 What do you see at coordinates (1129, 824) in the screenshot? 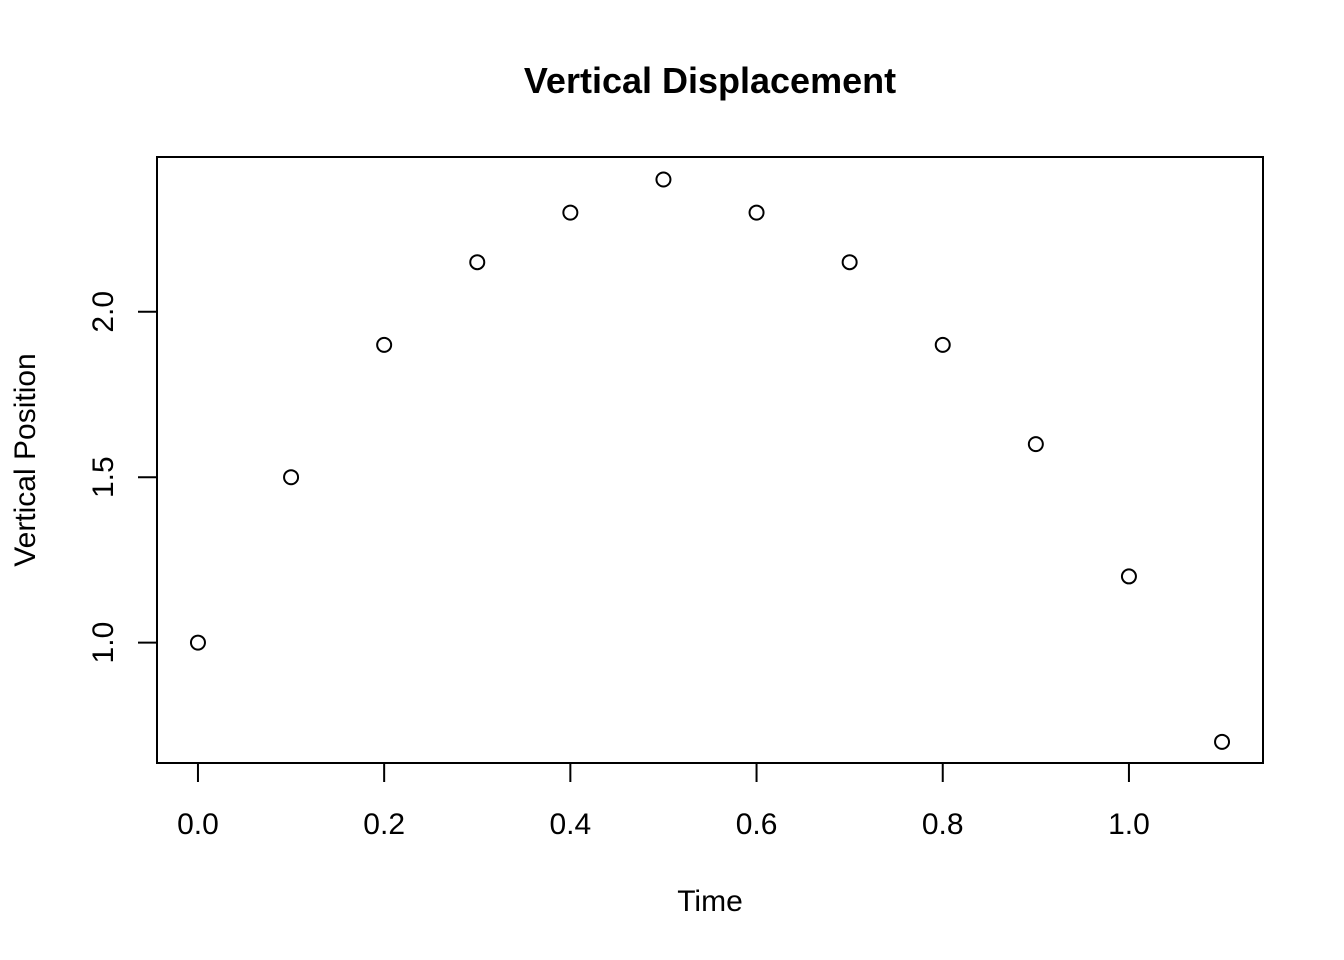
I see `x-tick-label: 1.0` at bounding box center [1129, 824].